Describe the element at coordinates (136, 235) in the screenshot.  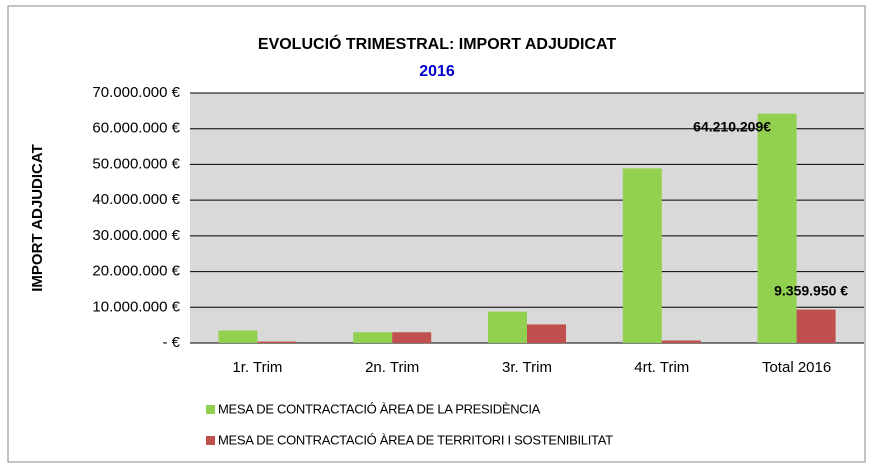
I see `y-tick-label: 30.000.000 €` at that location.